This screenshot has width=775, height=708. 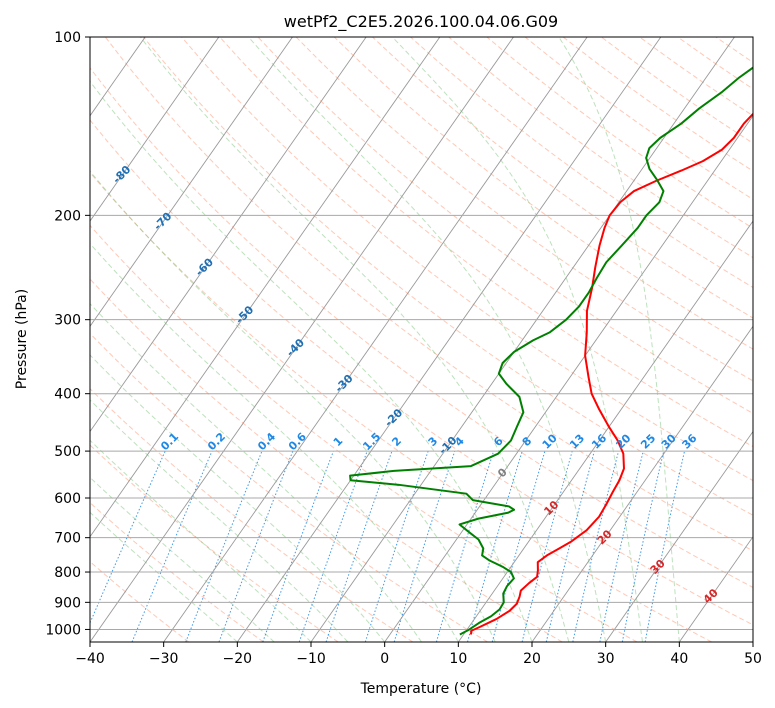 What do you see at coordinates (67, 38) in the screenshot?
I see `y-tick-label: 100` at bounding box center [67, 38].